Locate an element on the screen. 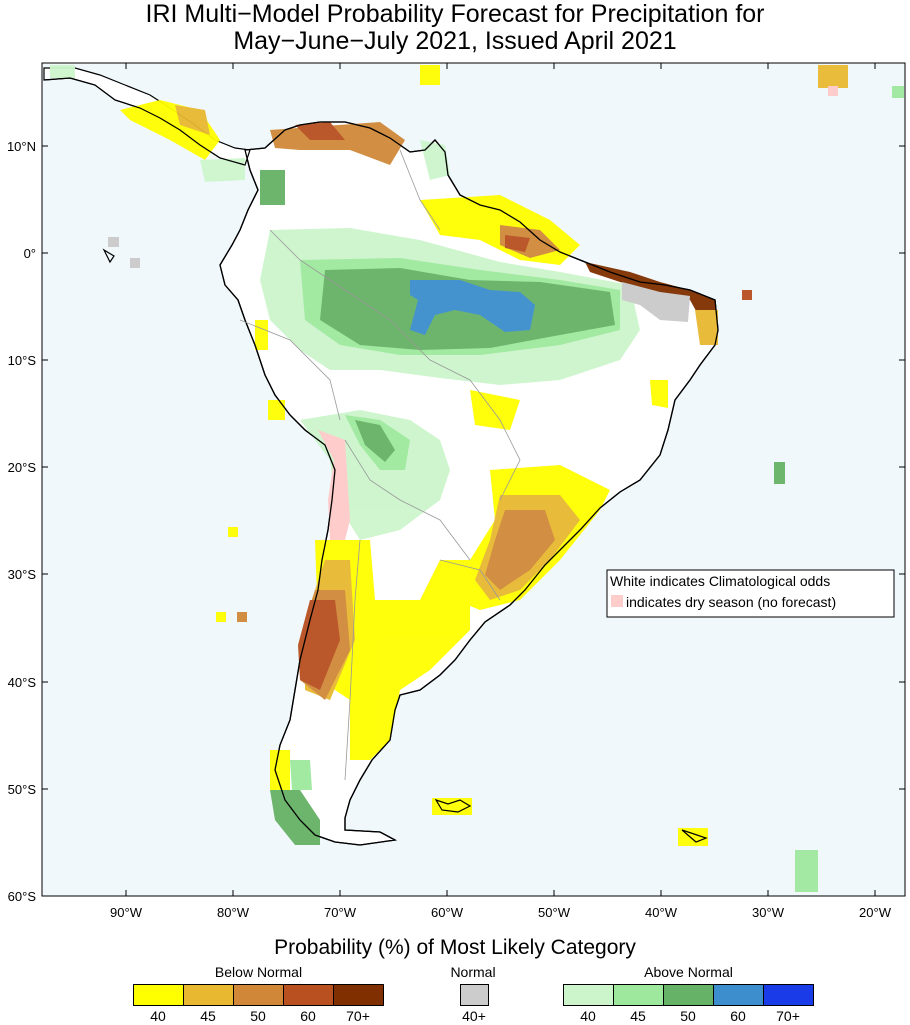 This screenshot has height=1025, width=910. lat-label: 10°N is located at coordinates (21, 146).